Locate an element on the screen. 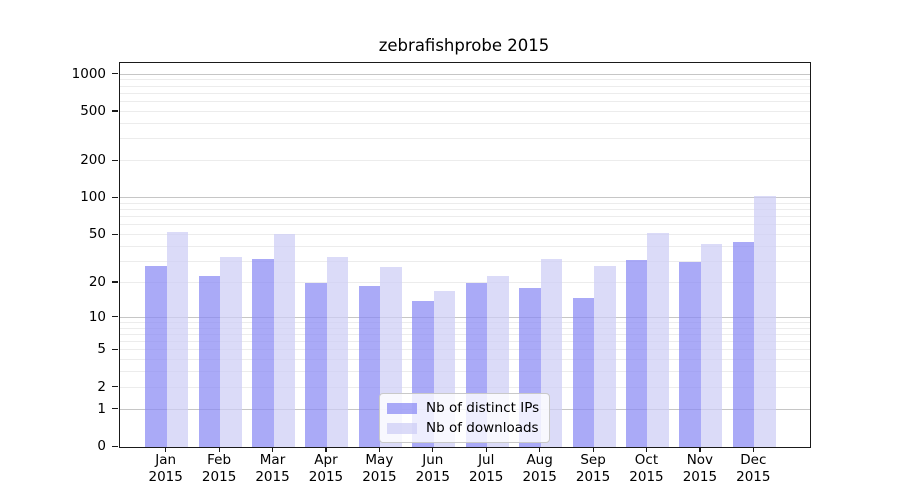  y-tick-label-1: 1 is located at coordinates (101, 408).